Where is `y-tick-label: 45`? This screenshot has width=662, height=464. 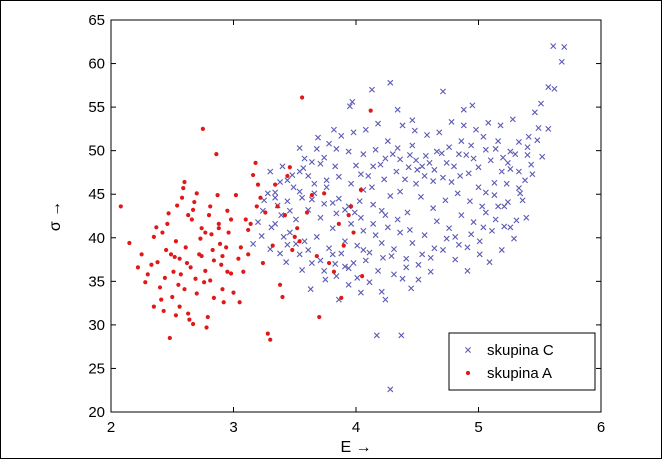 y-tick-label: 45 is located at coordinates (96, 194).